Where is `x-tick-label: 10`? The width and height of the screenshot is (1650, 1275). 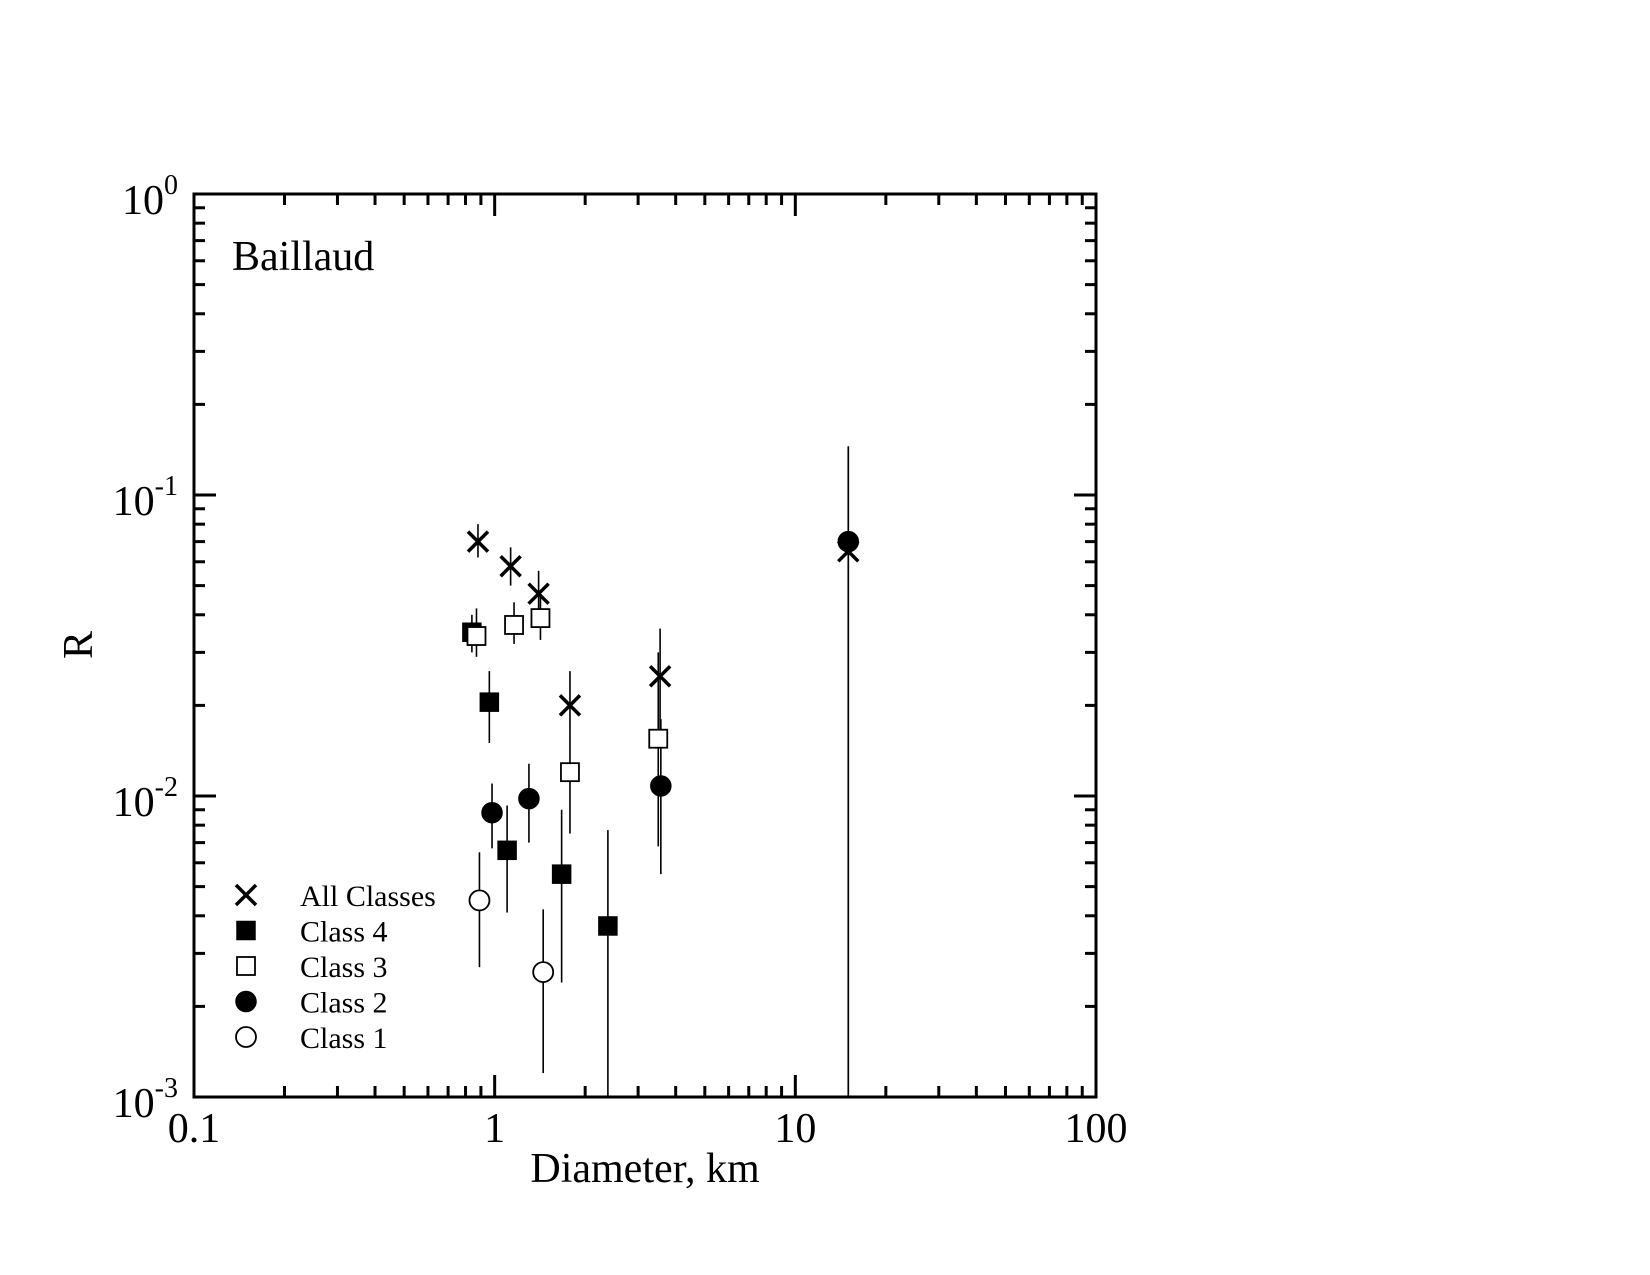 x-tick-label: 10 is located at coordinates (795, 1129).